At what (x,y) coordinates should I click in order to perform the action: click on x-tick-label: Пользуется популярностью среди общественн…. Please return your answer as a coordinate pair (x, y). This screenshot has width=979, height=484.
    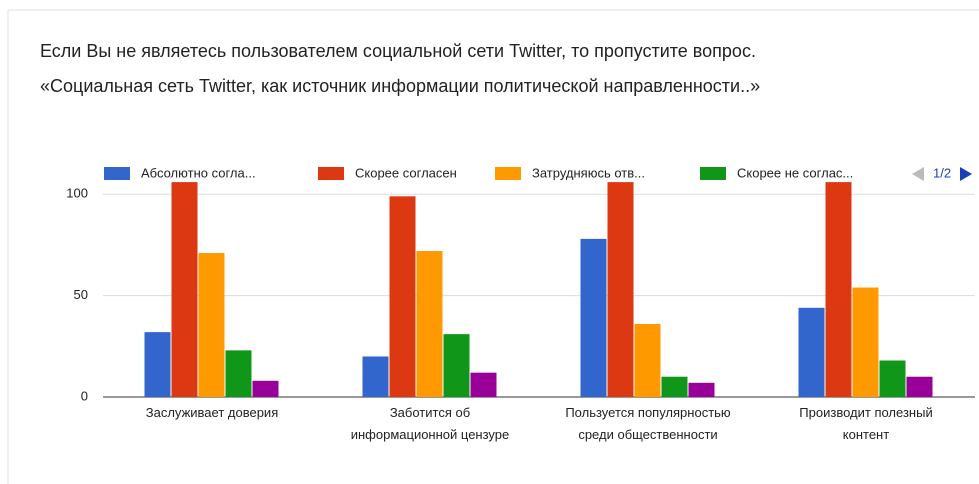
    Looking at the image, I should click on (648, 423).